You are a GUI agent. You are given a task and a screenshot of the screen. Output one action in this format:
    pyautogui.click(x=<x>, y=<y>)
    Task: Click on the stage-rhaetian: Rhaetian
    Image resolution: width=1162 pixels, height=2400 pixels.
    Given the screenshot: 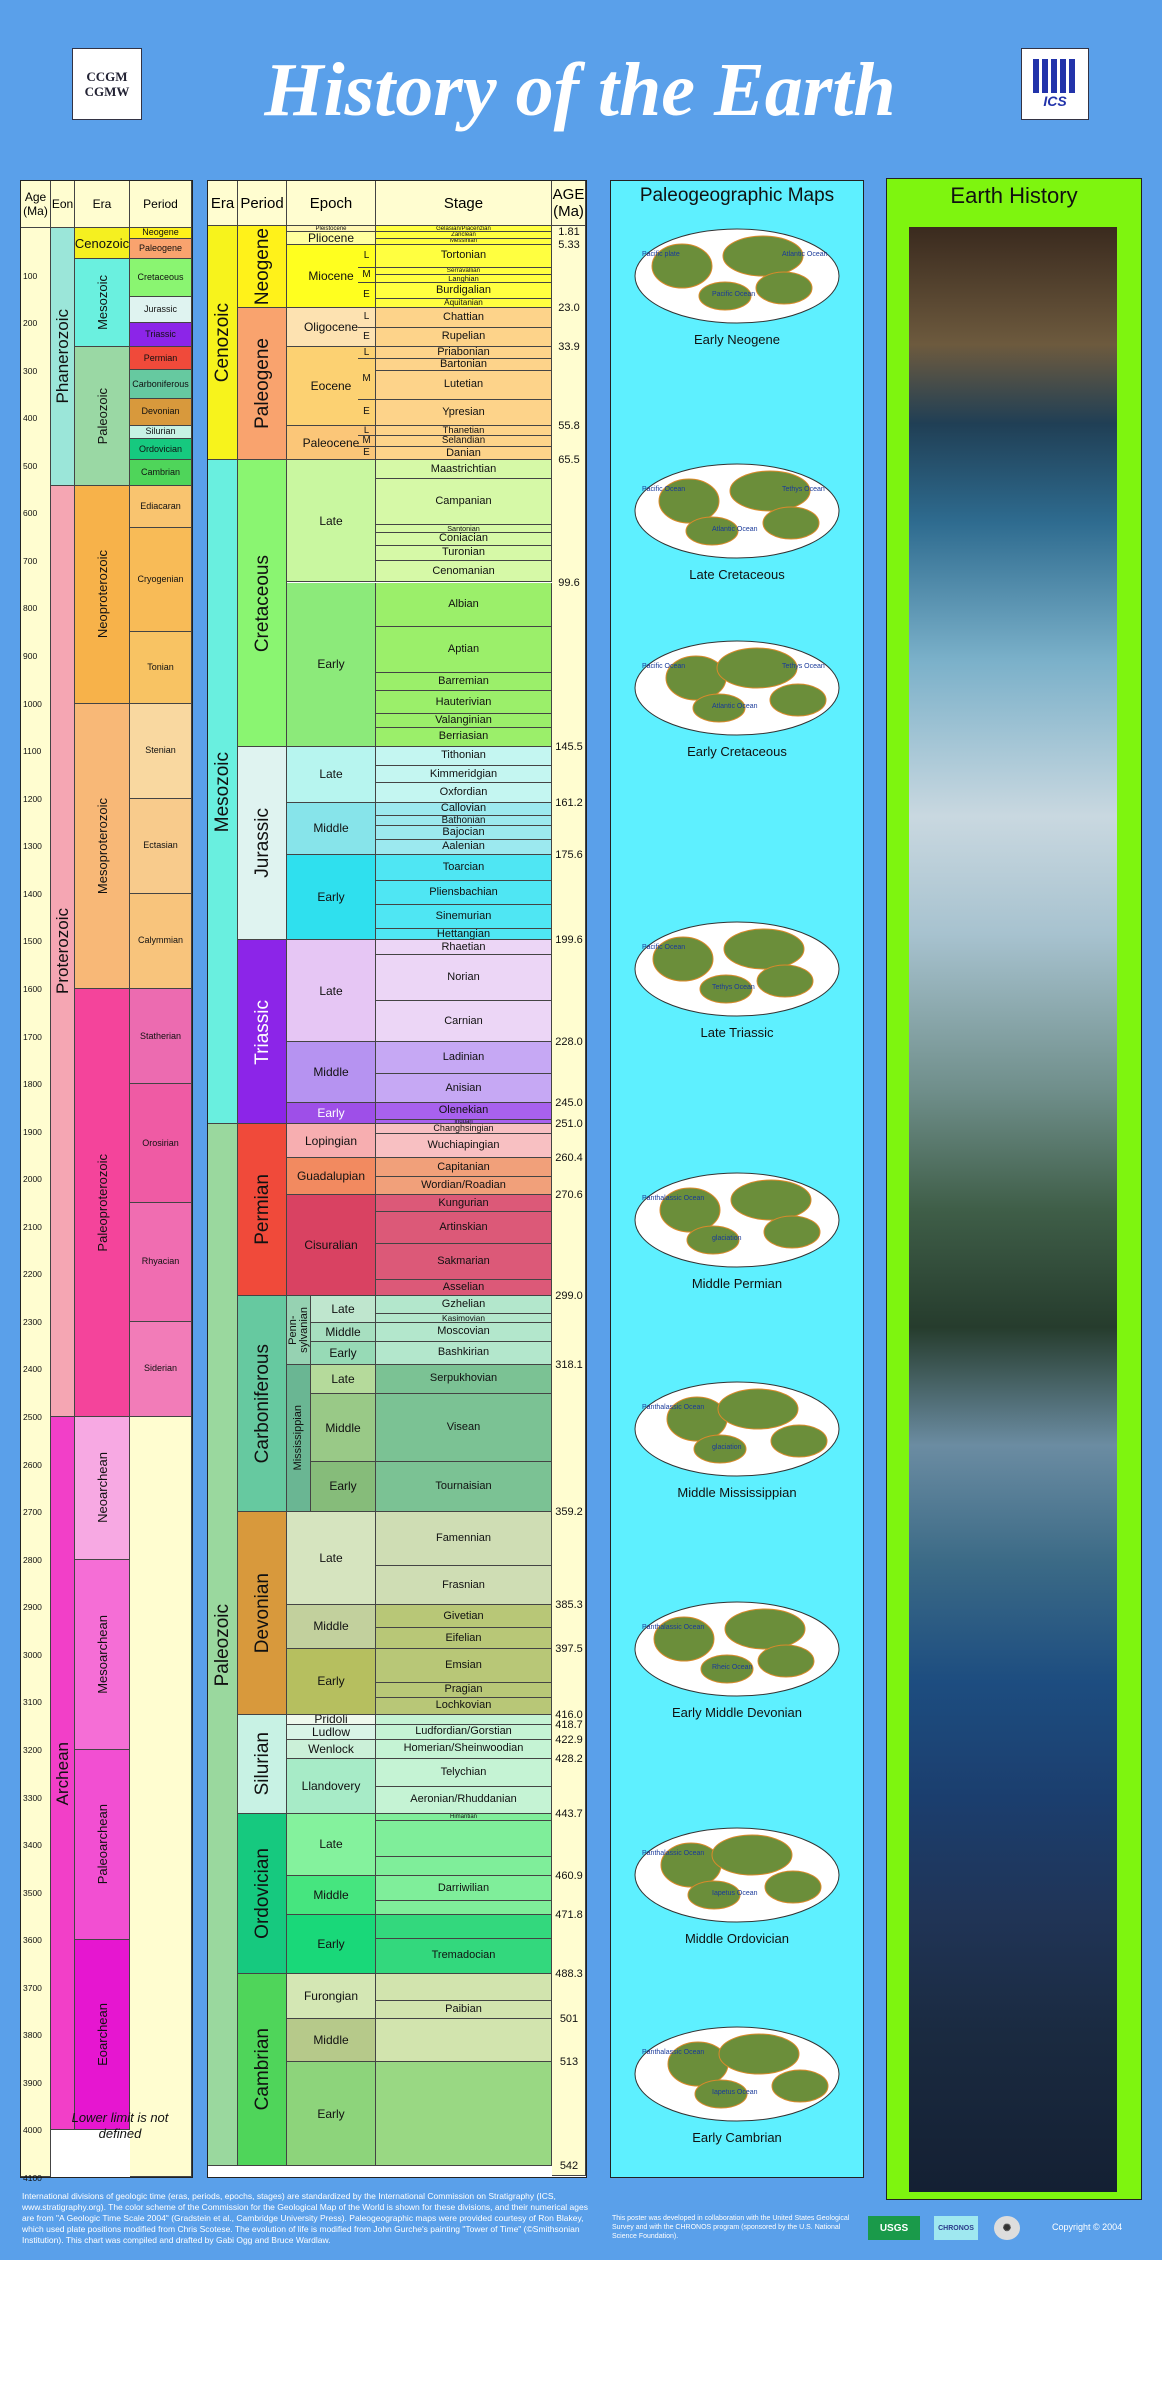 What is the action you would take?
    pyautogui.click(x=464, y=947)
    